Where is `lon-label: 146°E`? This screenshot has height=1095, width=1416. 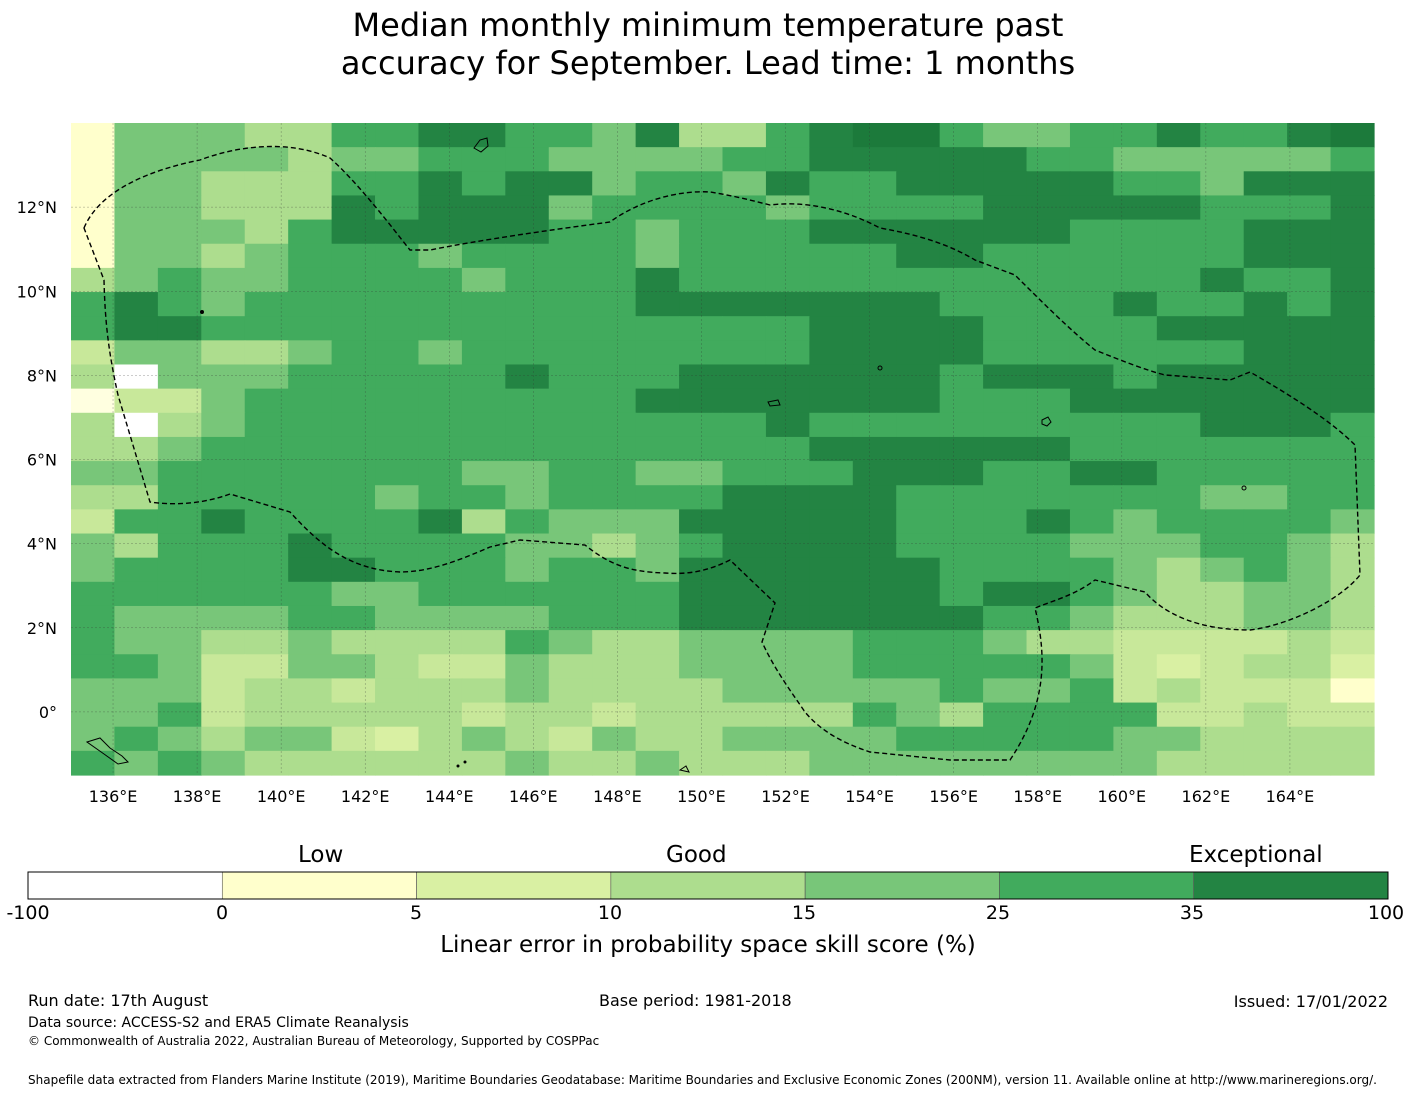 lon-label: 146°E is located at coordinates (533, 796).